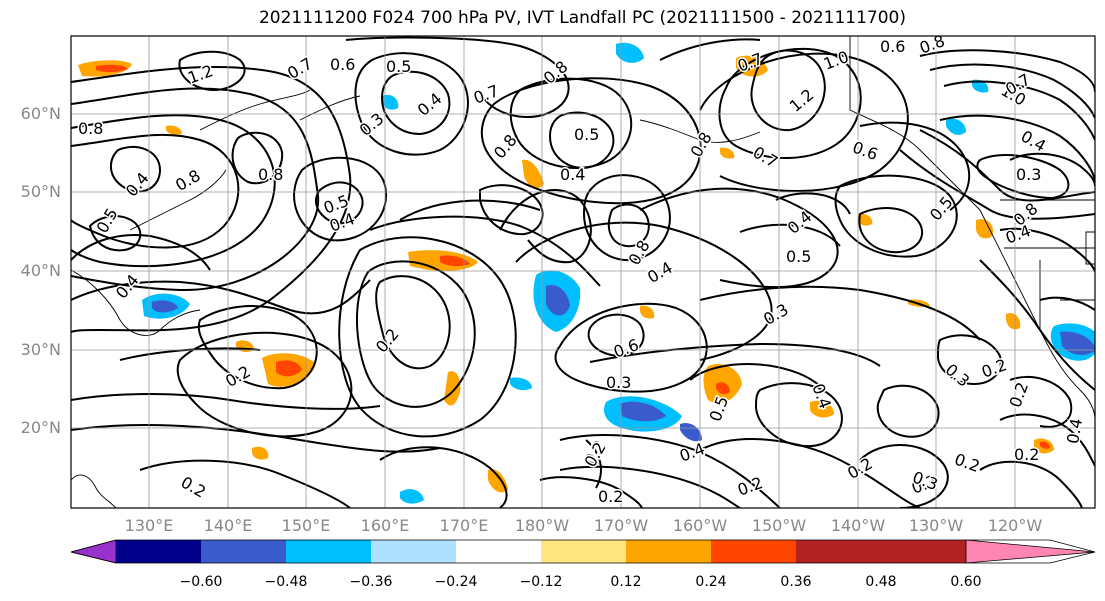 This screenshot has height=601, width=1105. Describe the element at coordinates (542, 525) in the screenshot. I see `lon-label: 180°W` at that location.